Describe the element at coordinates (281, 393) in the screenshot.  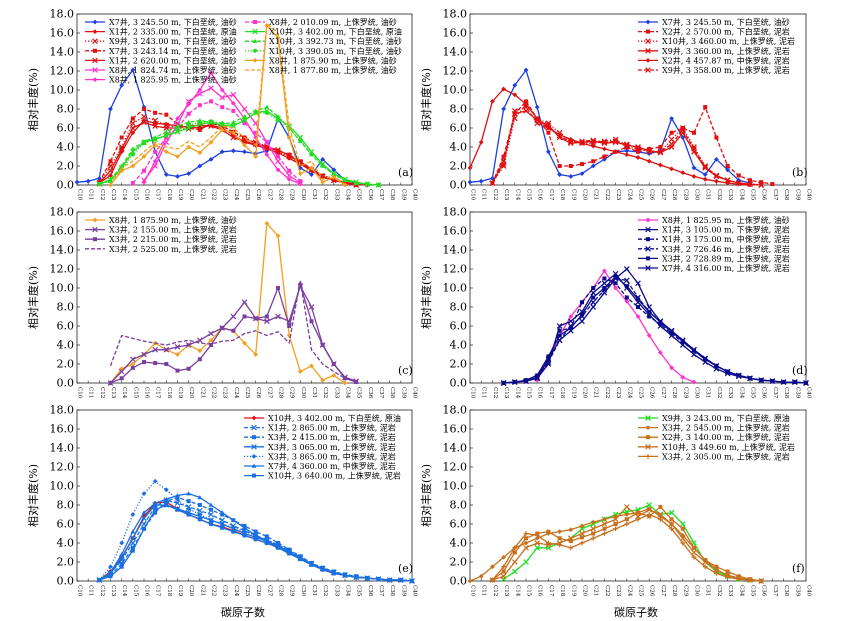
I see `x-tick-label: C28` at that location.